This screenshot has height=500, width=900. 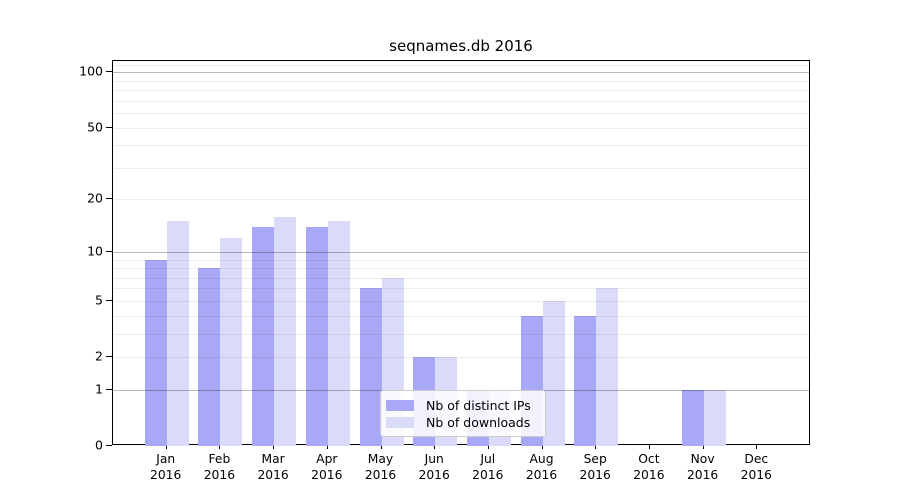 What do you see at coordinates (273, 467) in the screenshot?
I see `x-tick-label-mar: Mar 2016` at bounding box center [273, 467].